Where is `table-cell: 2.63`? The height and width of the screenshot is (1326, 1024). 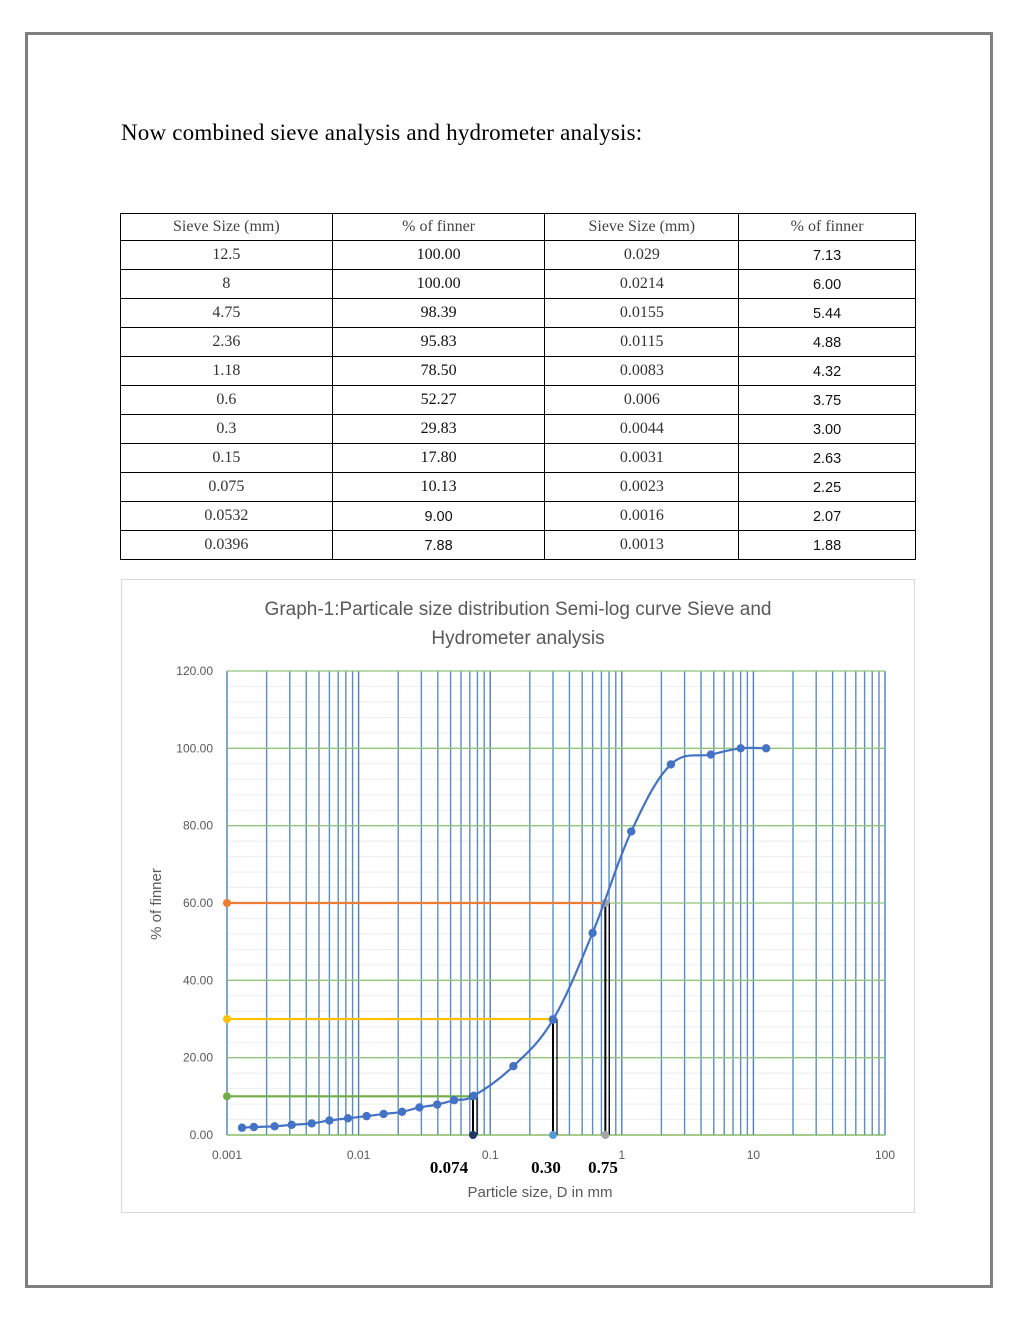 table-cell: 2.63 is located at coordinates (827, 458).